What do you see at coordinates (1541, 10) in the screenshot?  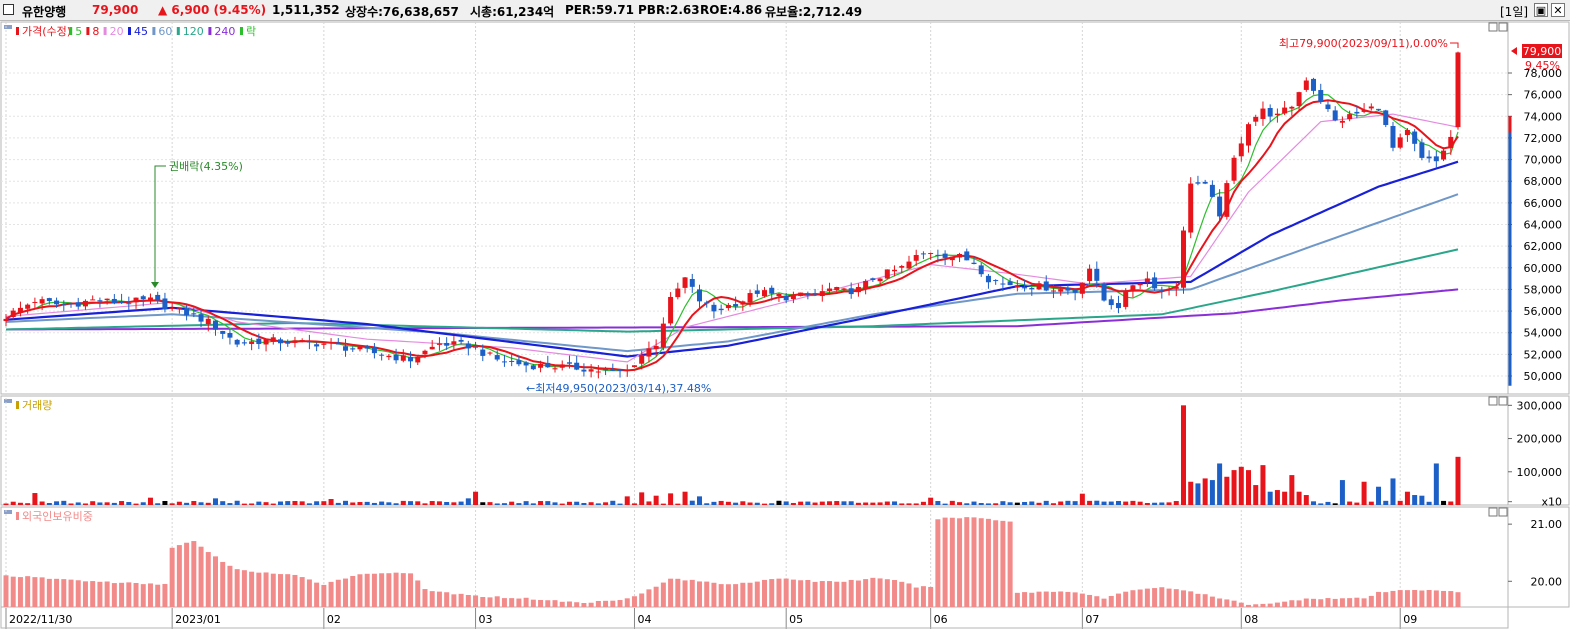 I see `restore-window-icon: ▣` at bounding box center [1541, 10].